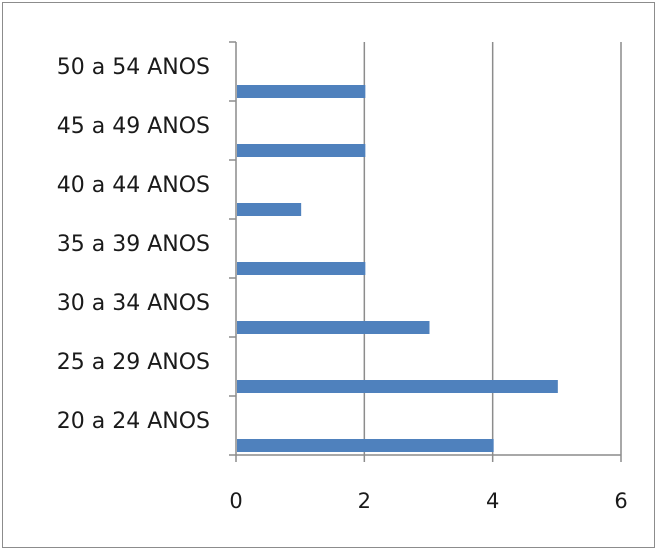  I want to click on x-tick-labels: 0 2 4 6, so click(428, 501).